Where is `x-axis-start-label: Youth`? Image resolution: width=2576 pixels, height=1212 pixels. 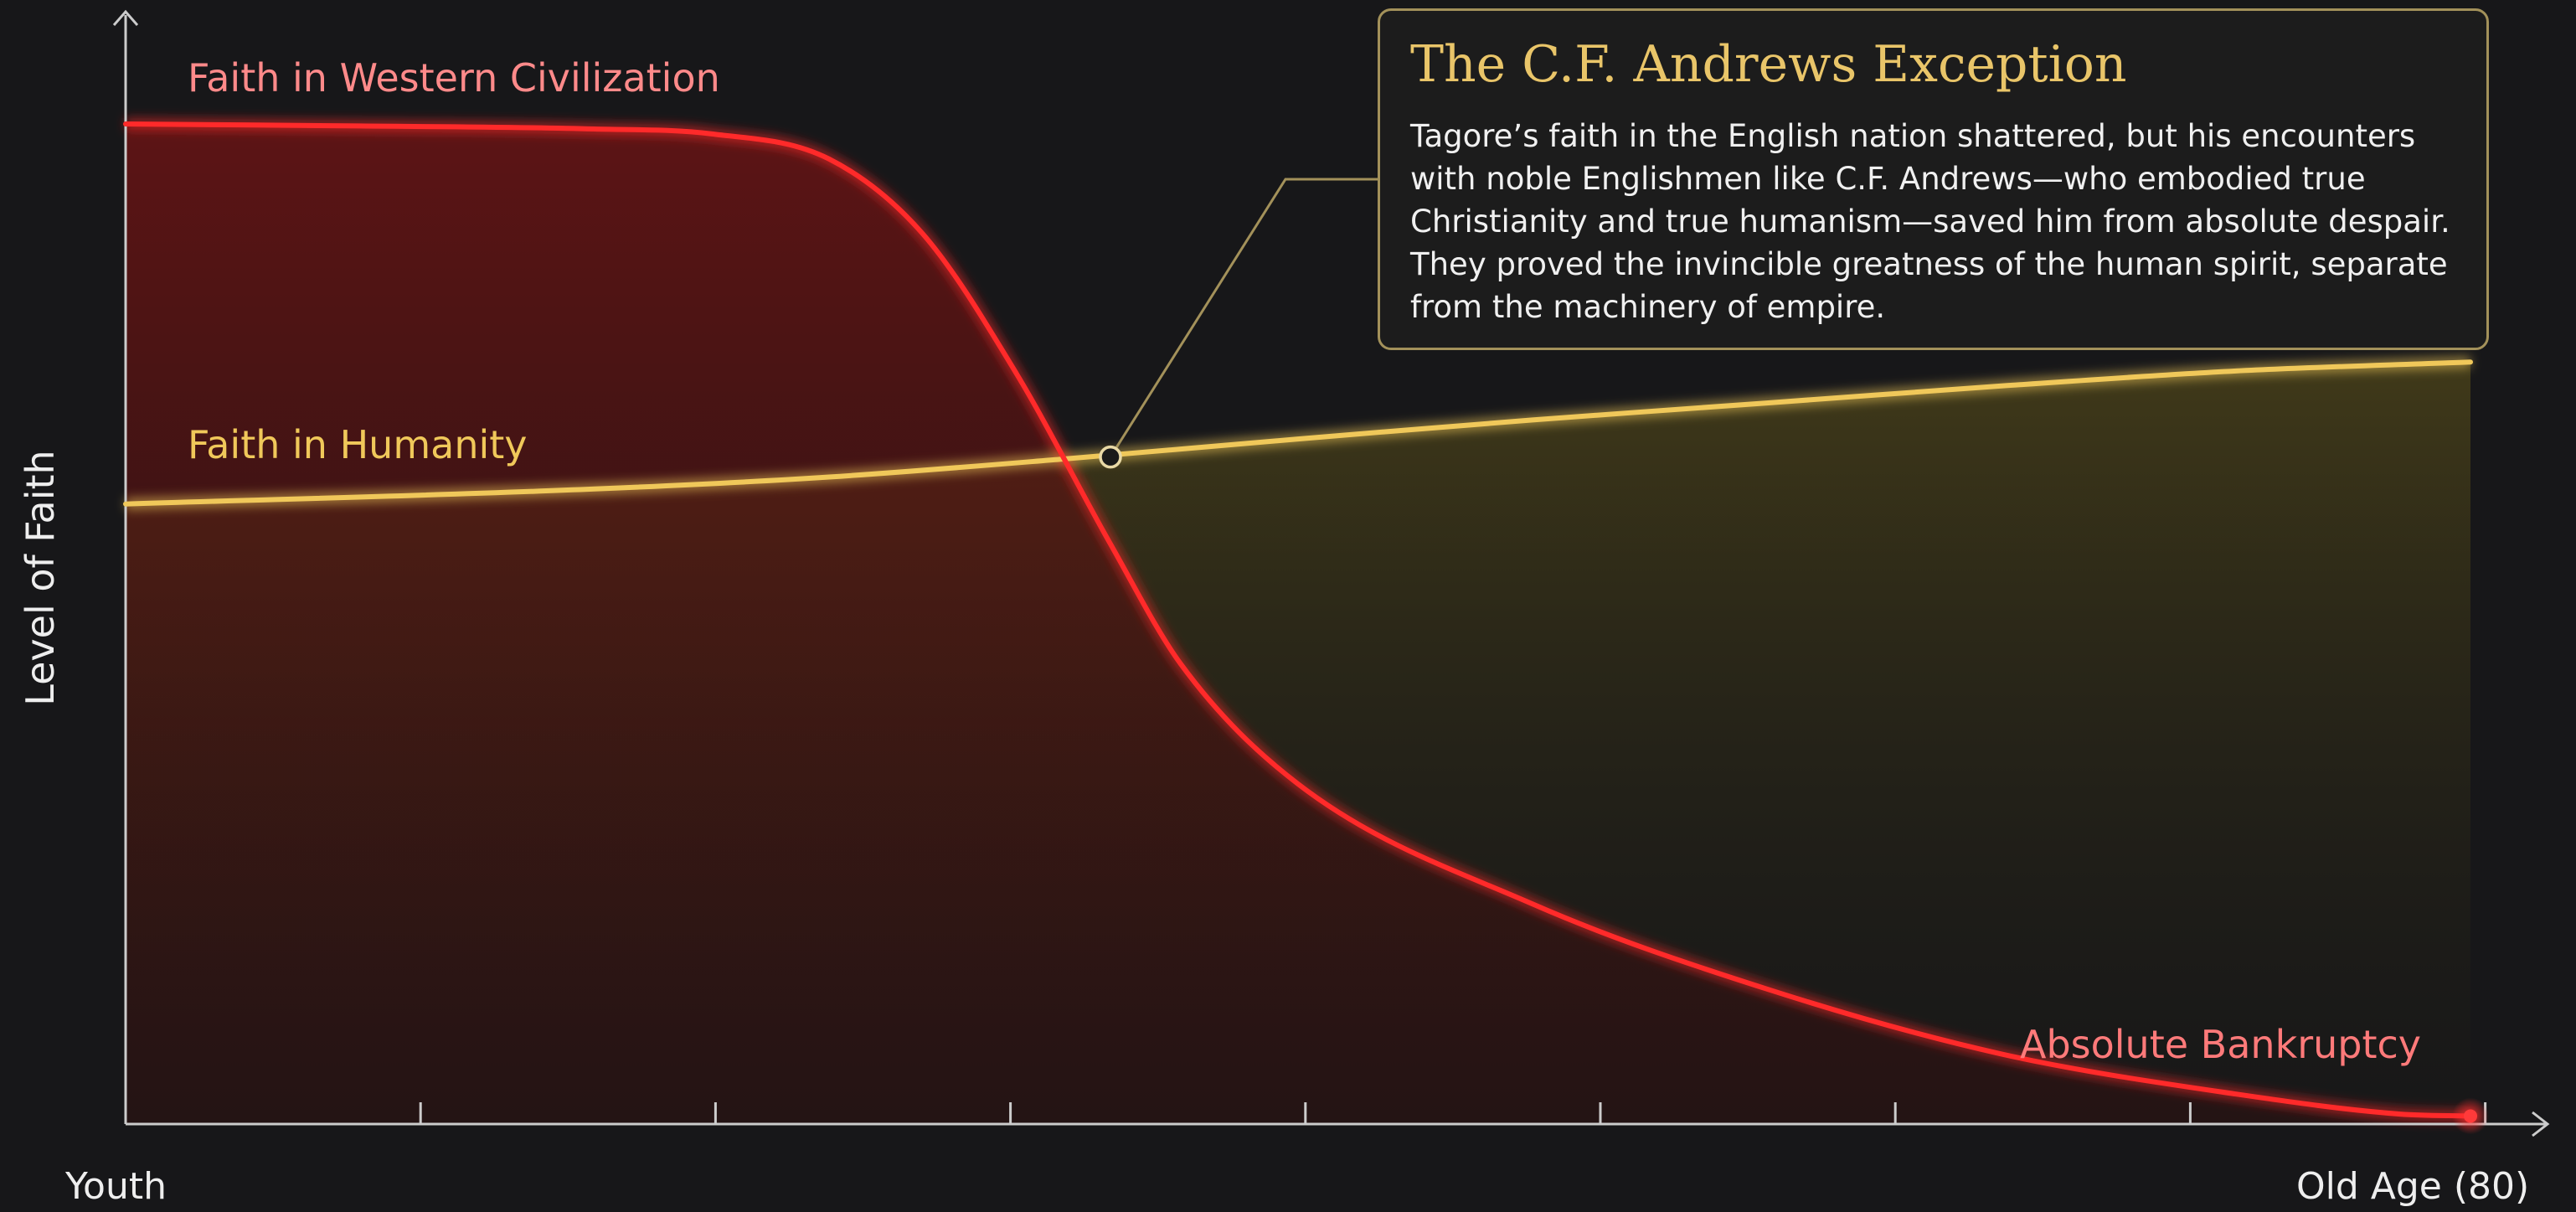
x-axis-start-label: Youth is located at coordinates (116, 1187).